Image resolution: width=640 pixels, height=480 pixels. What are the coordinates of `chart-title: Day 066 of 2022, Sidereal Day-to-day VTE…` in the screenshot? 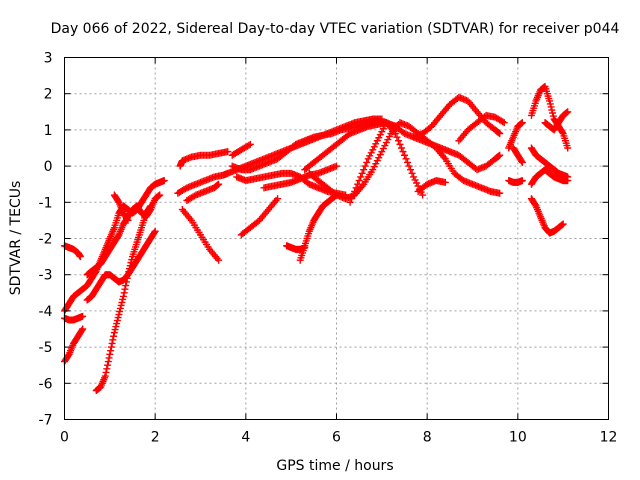 It's located at (335, 29).